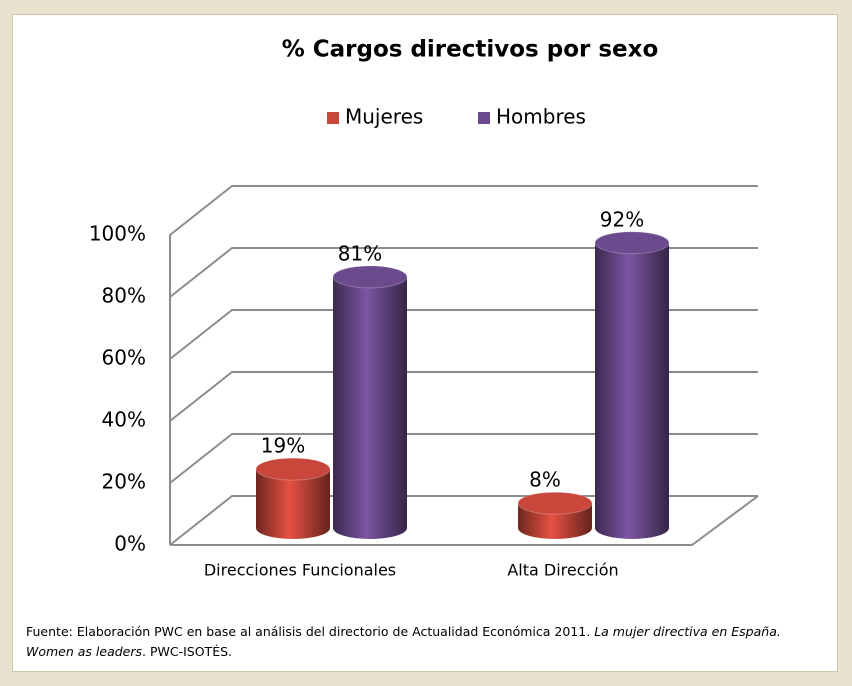  I want to click on data-label: 92%, so click(622, 219).